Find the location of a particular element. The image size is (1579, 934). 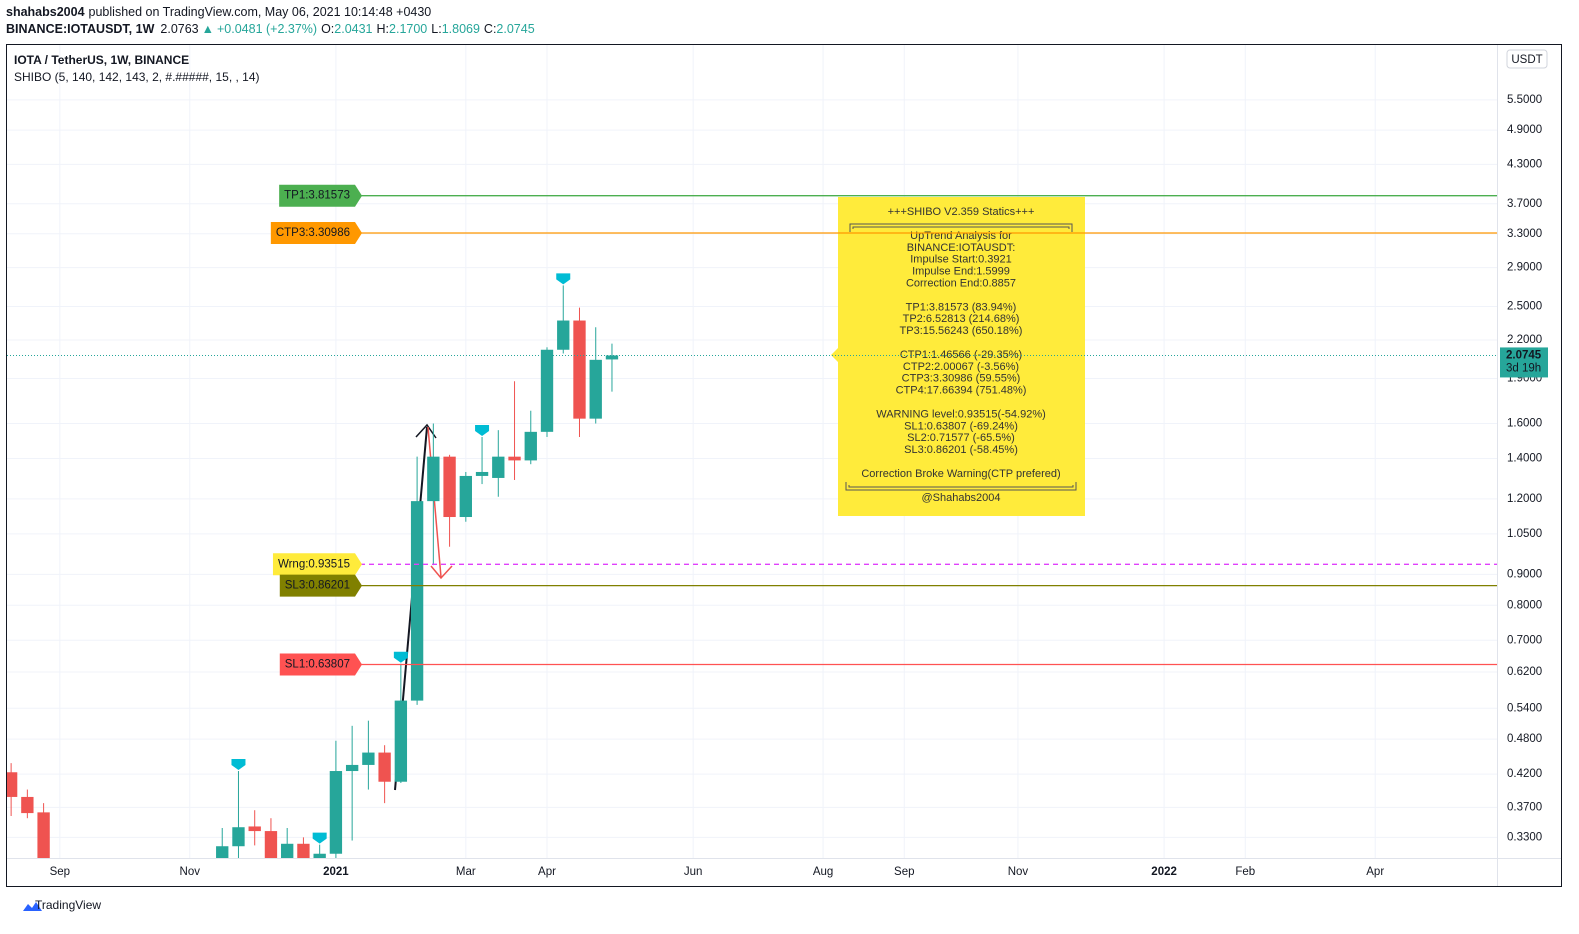

level-label: SL1:0.63807 is located at coordinates (320, 664).